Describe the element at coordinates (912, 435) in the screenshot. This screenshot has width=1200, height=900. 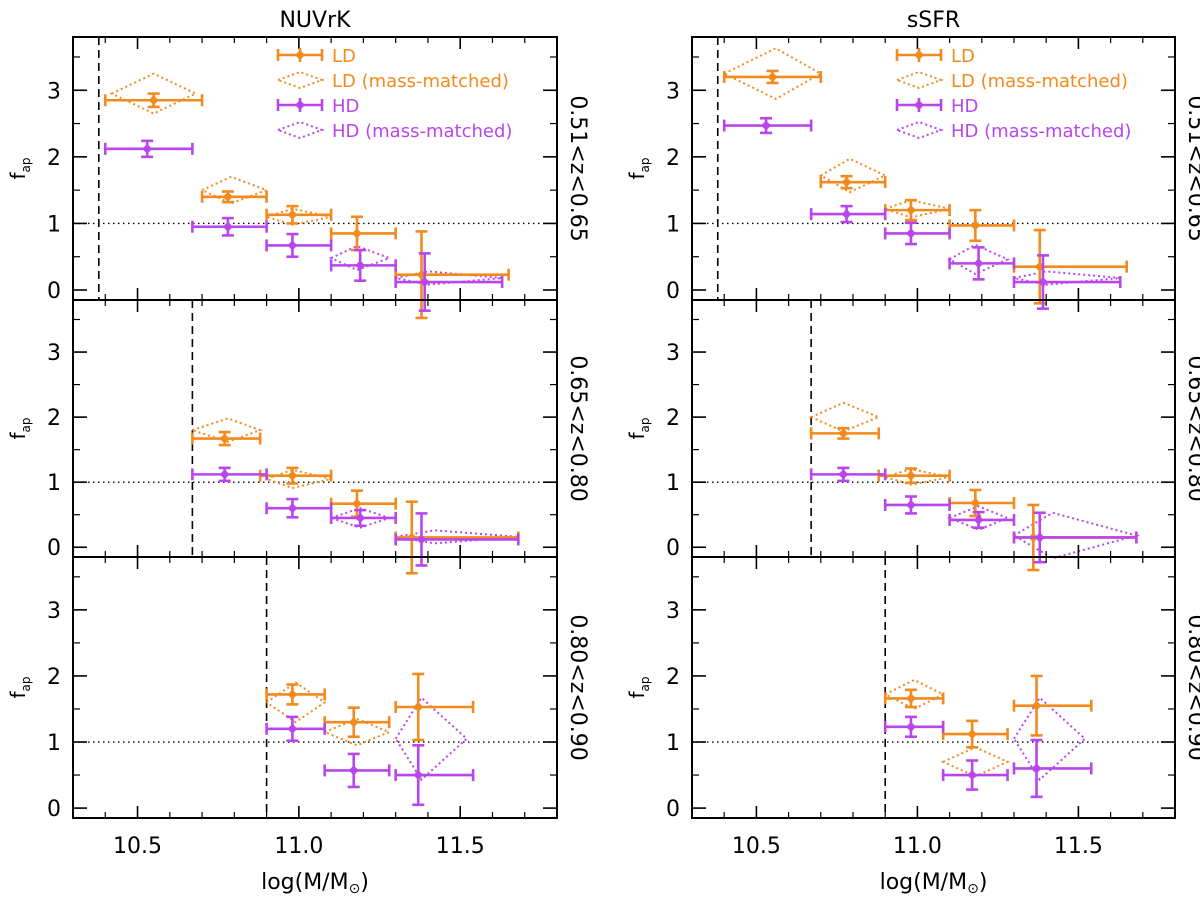
I see `panel-ssfr-row1: 0 1 2 3 fap 0.65<z<0.80` at that location.